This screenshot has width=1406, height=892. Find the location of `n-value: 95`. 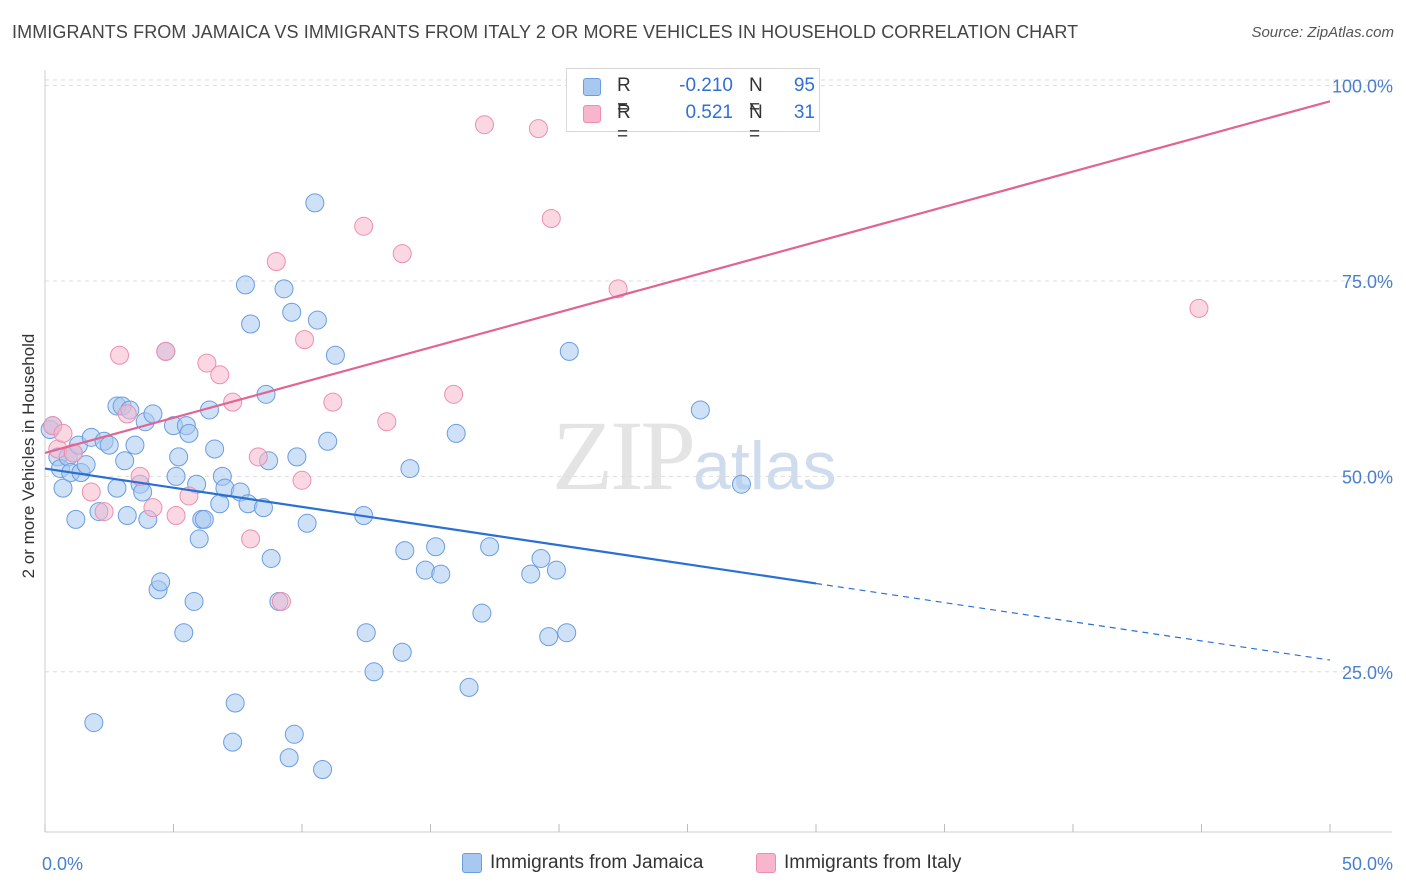

n-value: 95 is located at coordinates (804, 85).